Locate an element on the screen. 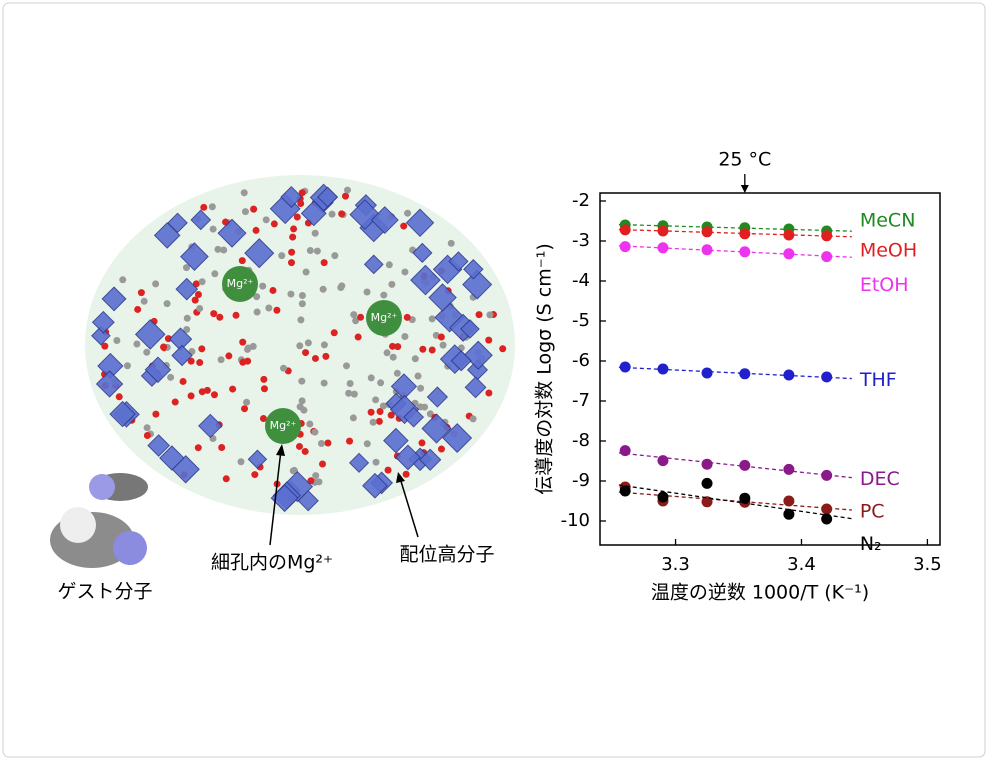 The height and width of the screenshot is (760, 988). y-tick-label: -4 is located at coordinates (581, 280).